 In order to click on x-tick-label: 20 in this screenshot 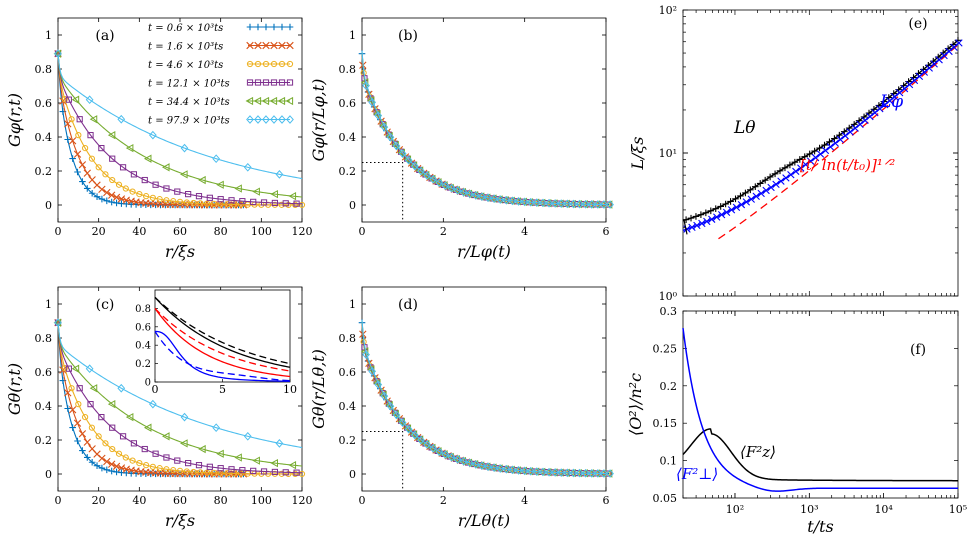, I will do `click(99, 231)`.